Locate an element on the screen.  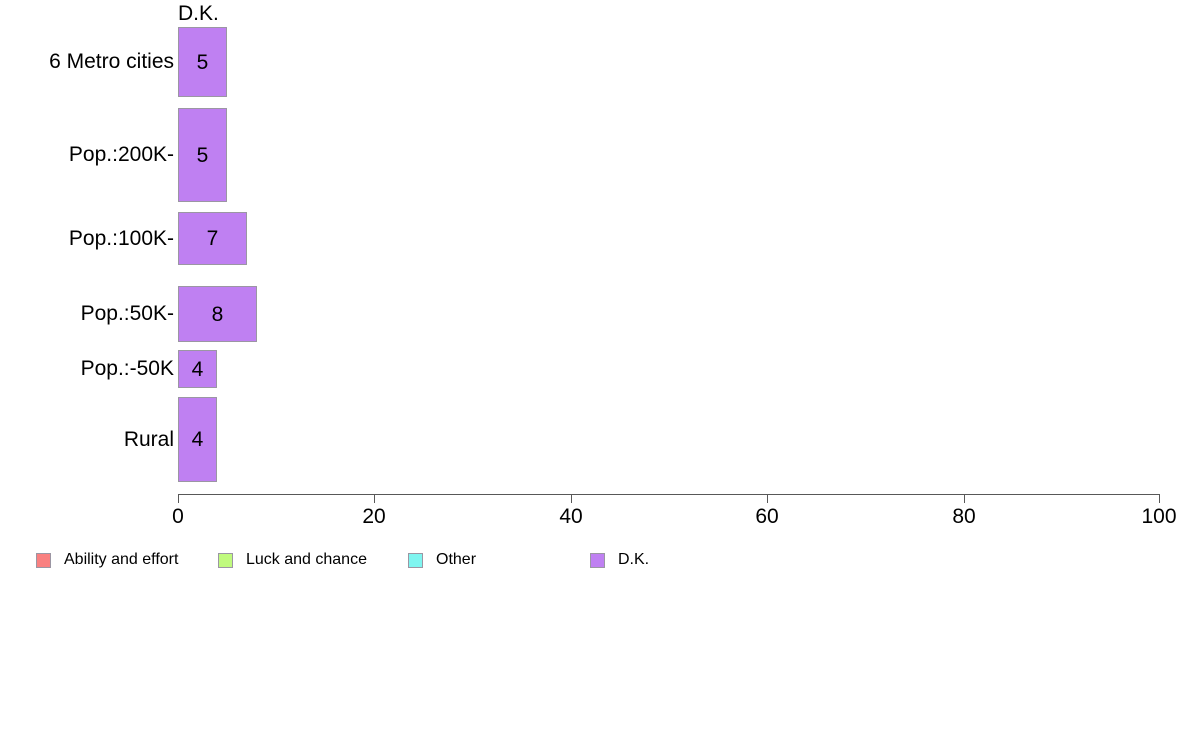
category-label-pop-100k: Pop.:100K- is located at coordinates (121, 238).